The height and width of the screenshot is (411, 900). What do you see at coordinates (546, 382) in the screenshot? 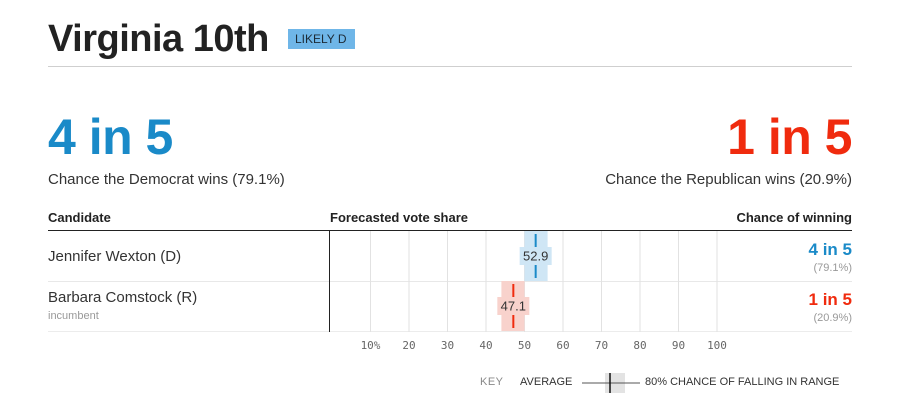
I see `key-average-label: AVERAGE` at bounding box center [546, 382].